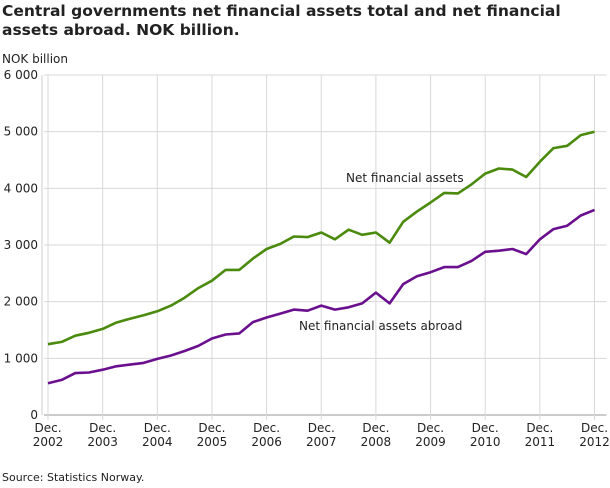 This screenshot has height=488, width=610. Describe the element at coordinates (266, 442) in the screenshot. I see `x-tick-label-year: 2006` at that location.